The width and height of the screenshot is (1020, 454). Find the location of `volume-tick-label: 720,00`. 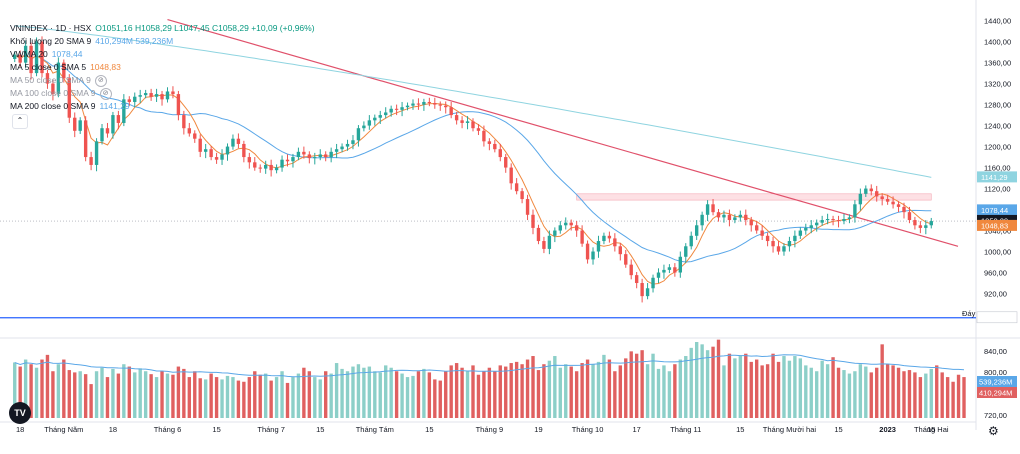

volume-tick-label: 720,00 is located at coordinates (995, 415).